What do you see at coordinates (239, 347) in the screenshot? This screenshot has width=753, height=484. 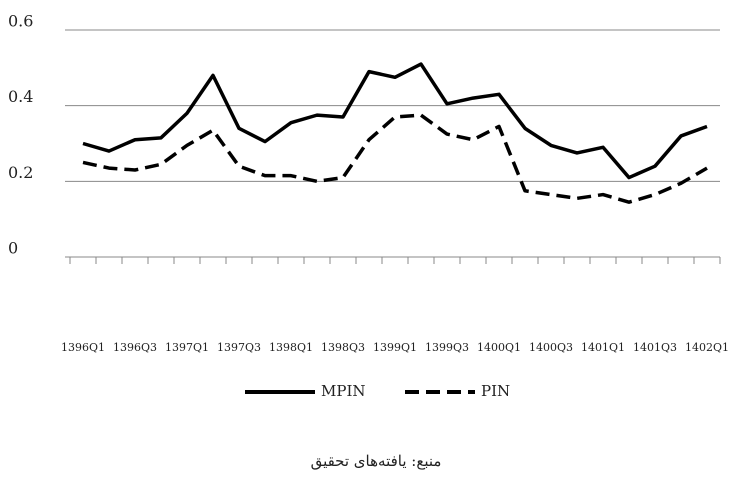 I see `x-tick-label: 1397Q3` at bounding box center [239, 347].